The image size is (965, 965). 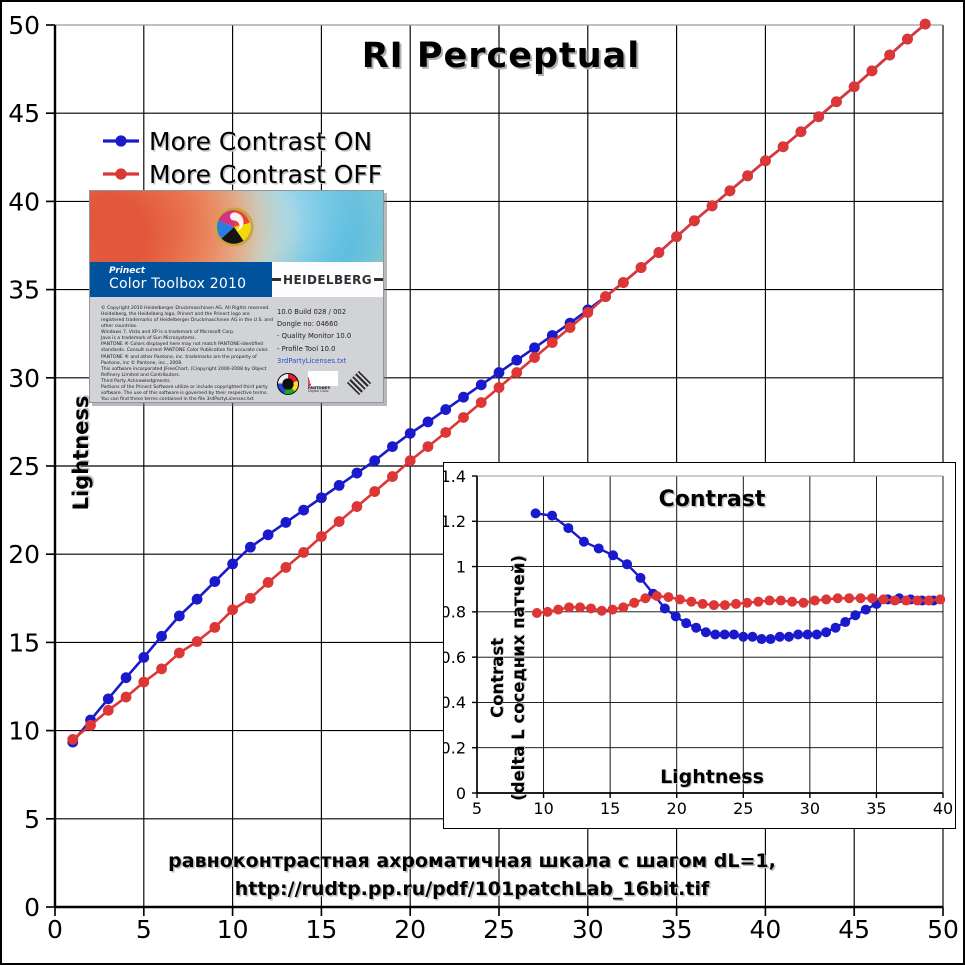 I want to click on pantone-label: PANTONE®, so click(x=319, y=388).